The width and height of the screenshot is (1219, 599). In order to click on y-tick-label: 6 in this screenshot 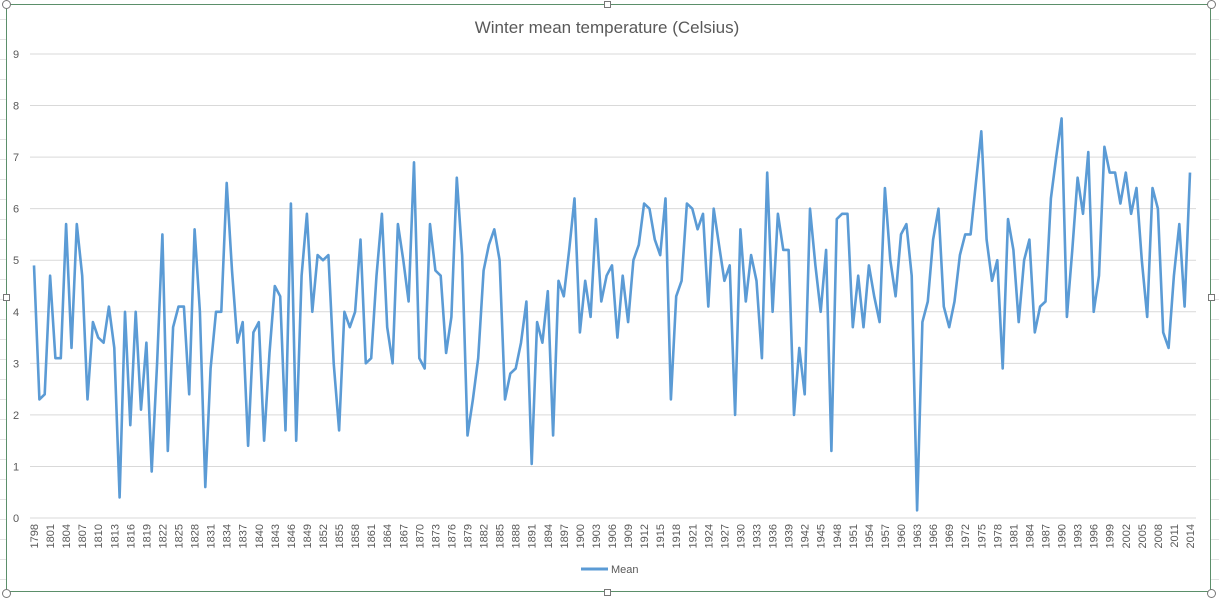, I will do `click(16, 210)`.